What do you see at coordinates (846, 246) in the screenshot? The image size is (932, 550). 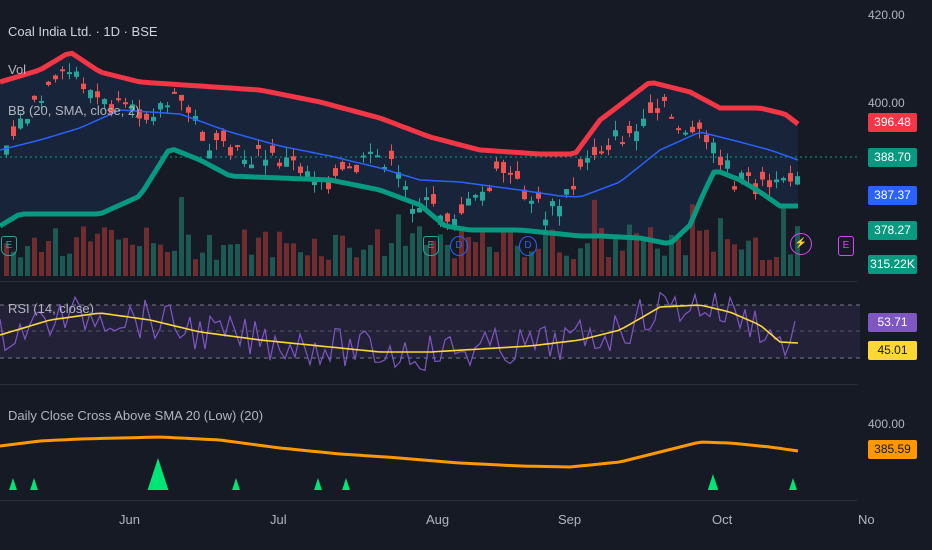 I see `upcoming-earnings-marker-icon: E` at bounding box center [846, 246].